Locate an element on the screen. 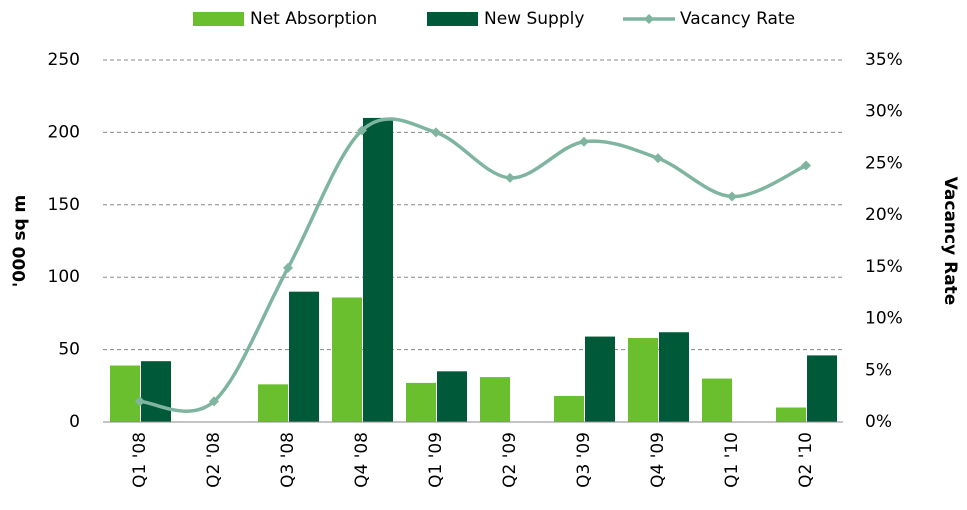 This screenshot has width=967, height=510. y-tick-label: 0 is located at coordinates (74, 422).